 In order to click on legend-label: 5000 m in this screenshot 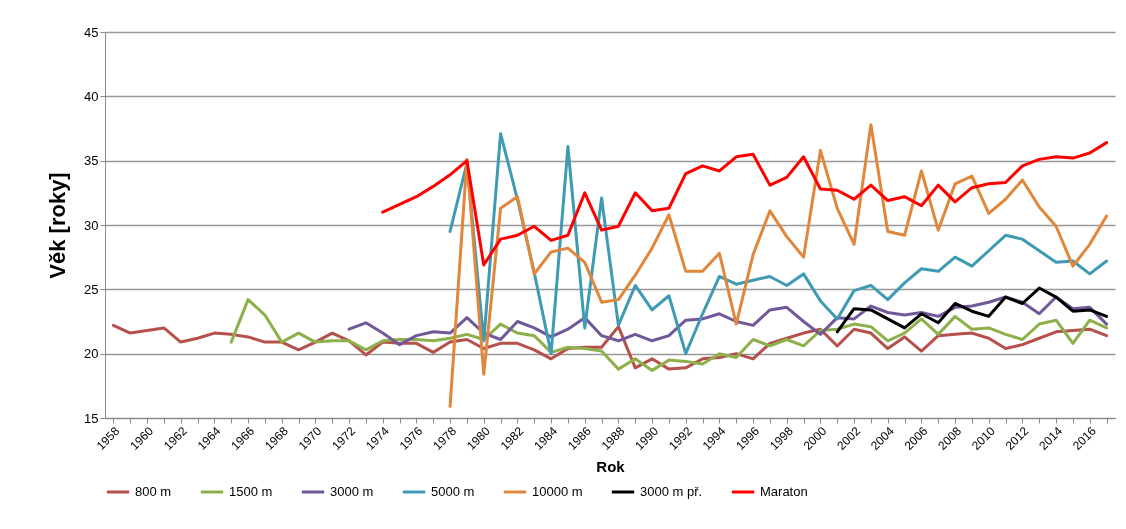, I will do `click(453, 491)`.